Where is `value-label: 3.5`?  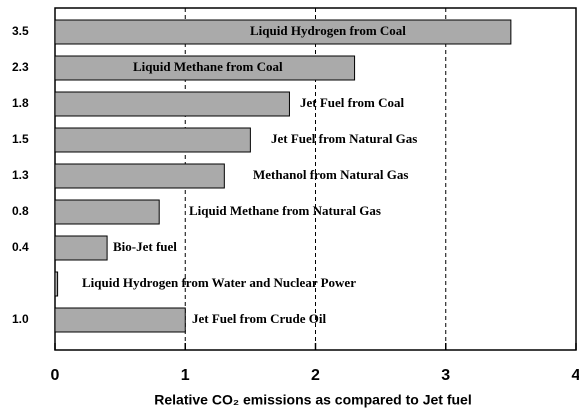 value-label: 3.5 is located at coordinates (20, 31).